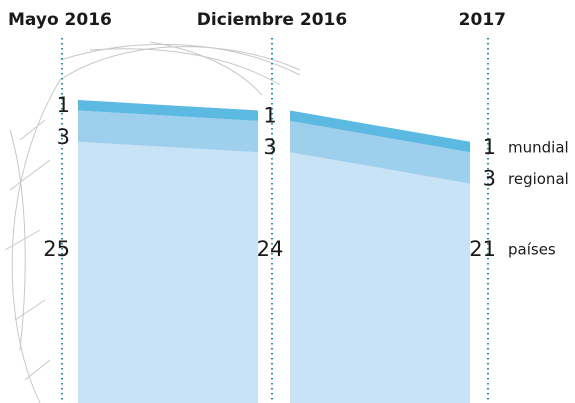 The image size is (575, 403). I want to click on value-label: 24, so click(270, 249).